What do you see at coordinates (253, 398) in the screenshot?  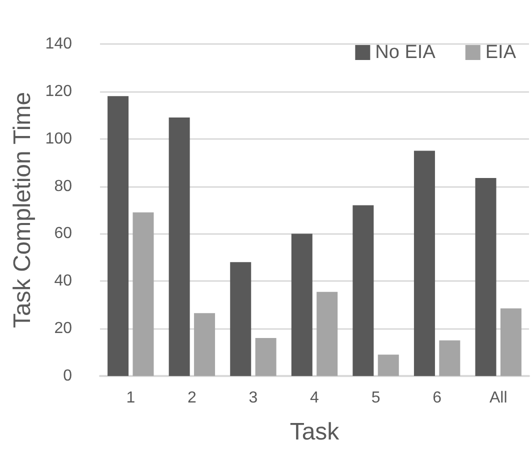 I see `x-tick-label: 3` at bounding box center [253, 398].